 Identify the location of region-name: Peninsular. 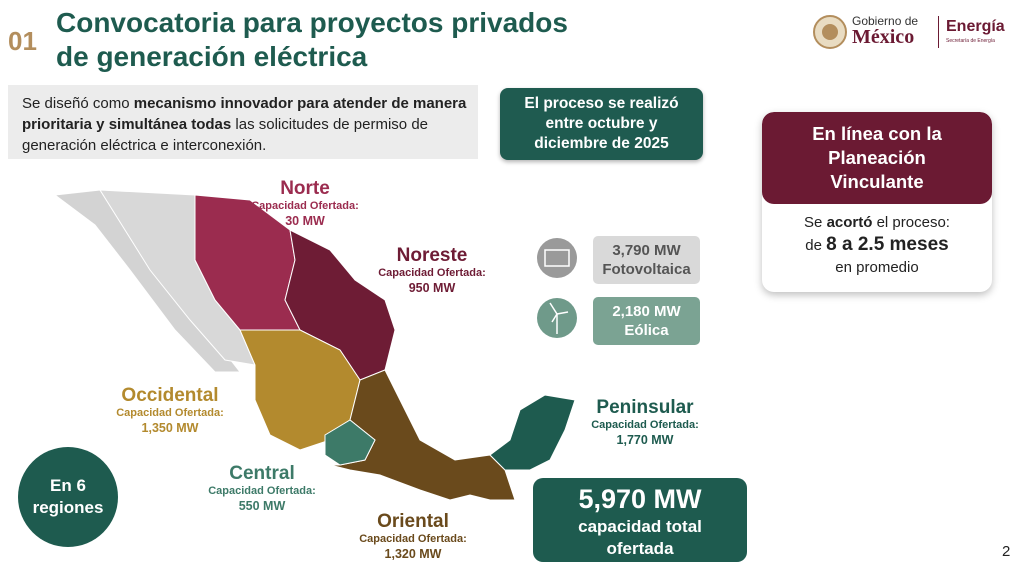
(645, 407).